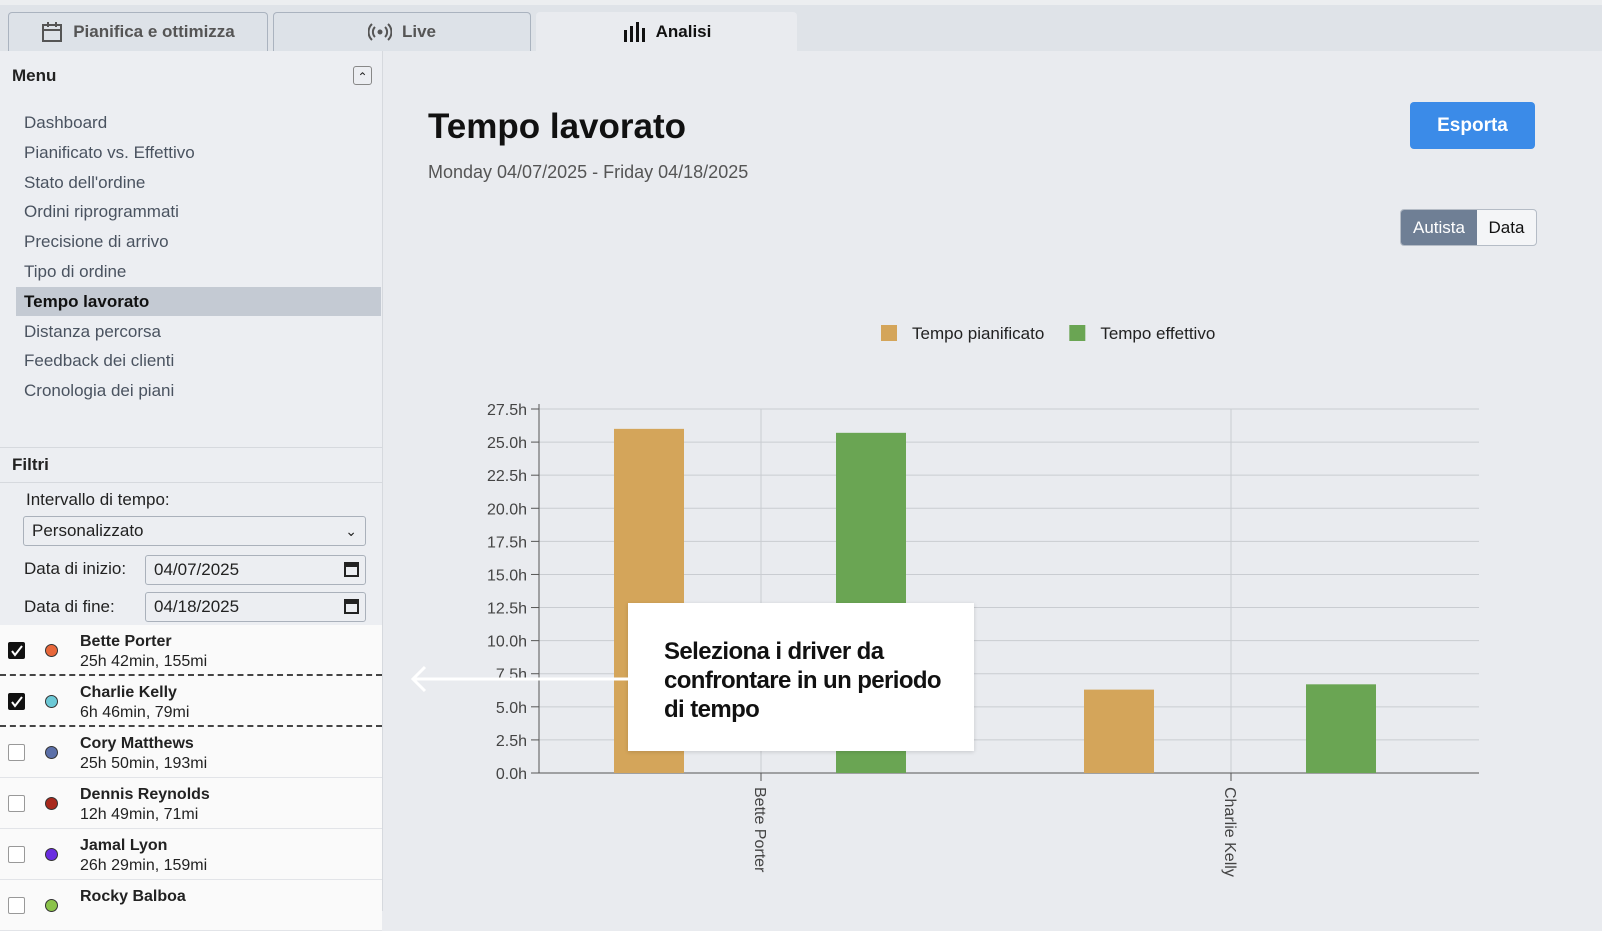 The image size is (1602, 931). What do you see at coordinates (99, 391) in the screenshot?
I see `menu-item: Cronologia dei piani` at bounding box center [99, 391].